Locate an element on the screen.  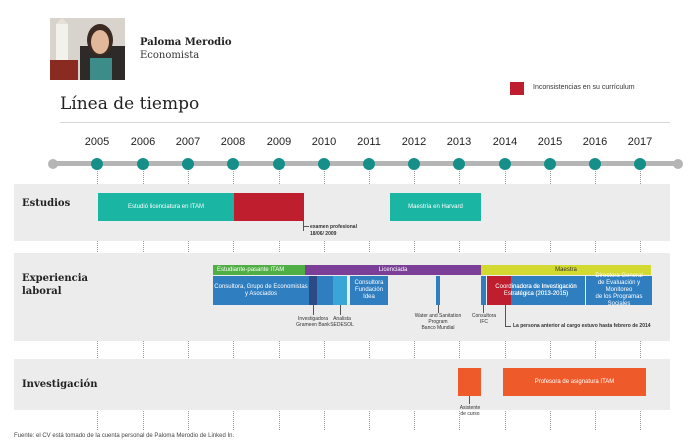
year-label: 2013 is located at coordinates (459, 142).